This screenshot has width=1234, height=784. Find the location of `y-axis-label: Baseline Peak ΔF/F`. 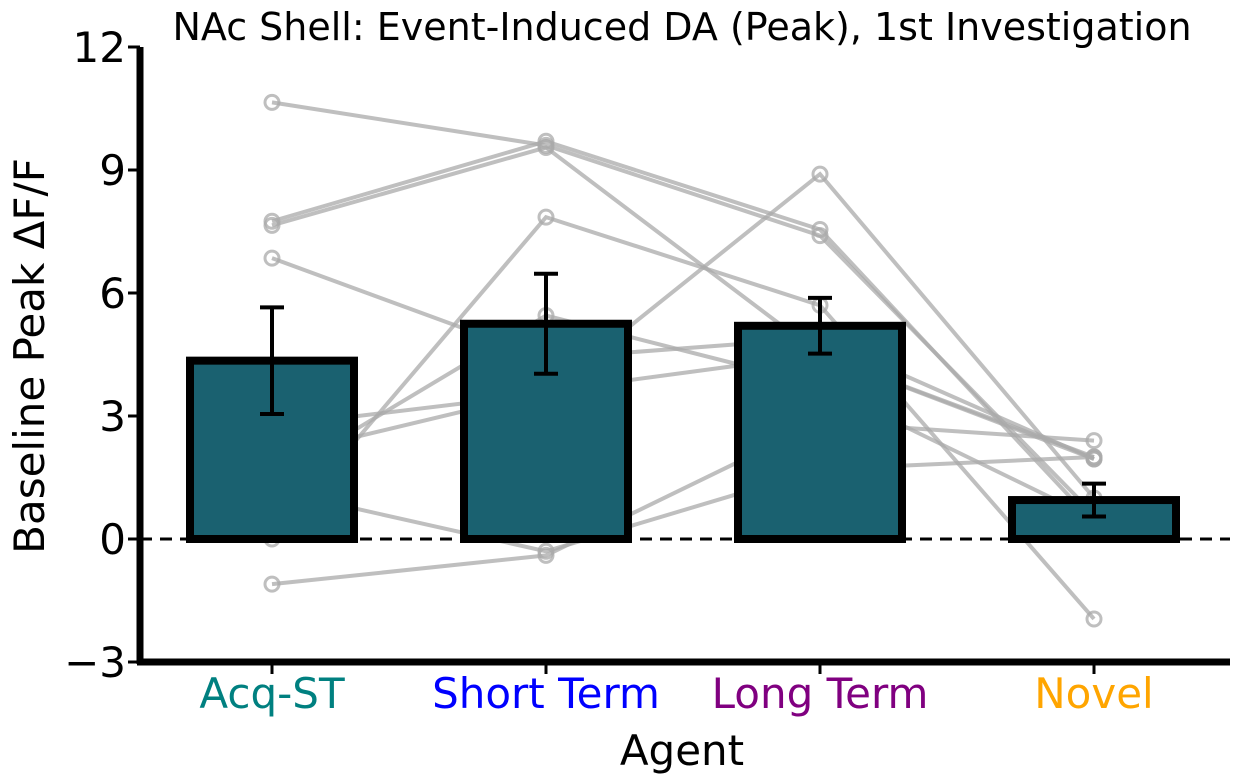

y-axis-label: Baseline Peak ΔF/F is located at coordinates (29, 356).